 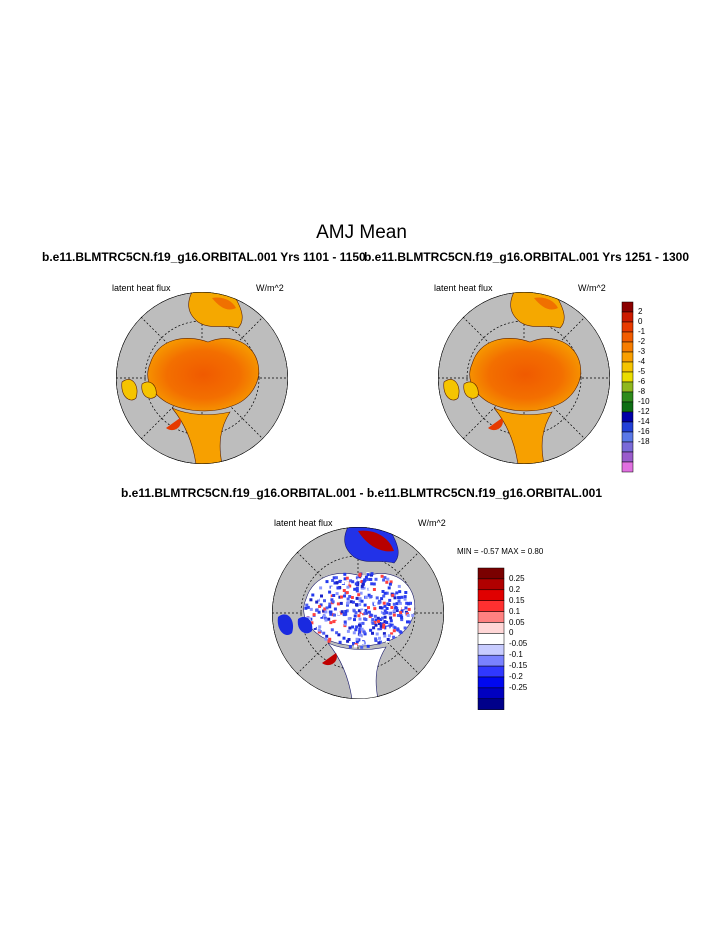 I want to click on diff-colorbar-tick-label: 0.25, so click(x=517, y=578).